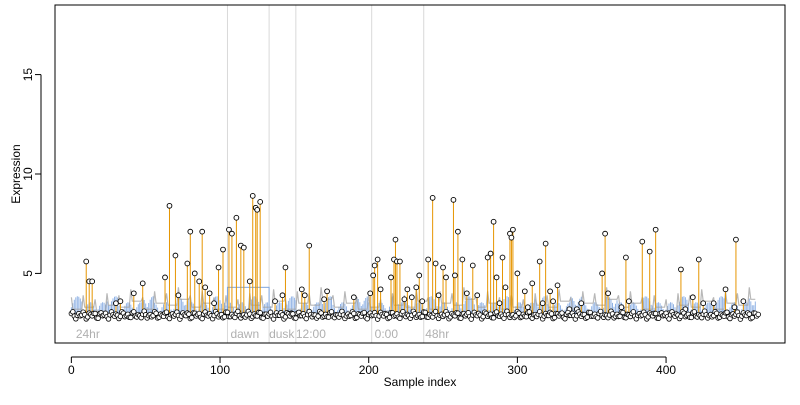 Image resolution: width=800 pixels, height=405 pixels. Describe the element at coordinates (666, 370) in the screenshot. I see `x-tick-label: 400` at that location.